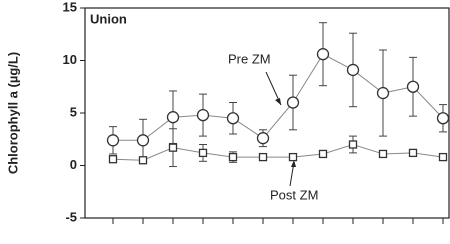  Describe the element at coordinates (70, 59) in the screenshot. I see `y-tick-label: 10` at that location.